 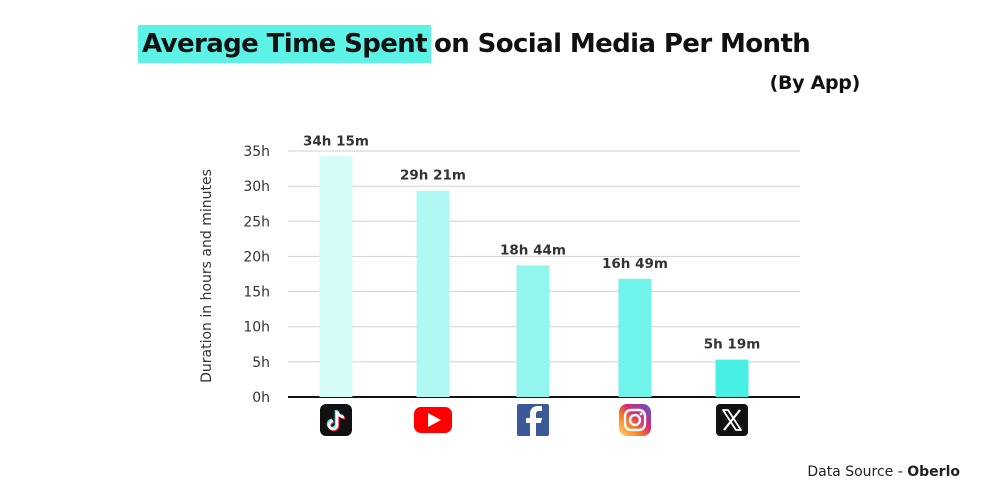 What do you see at coordinates (256, 275) in the screenshot?
I see `y-tick-layer: 0h 5h 10h 15h 20h 25h 30h 35h` at bounding box center [256, 275].